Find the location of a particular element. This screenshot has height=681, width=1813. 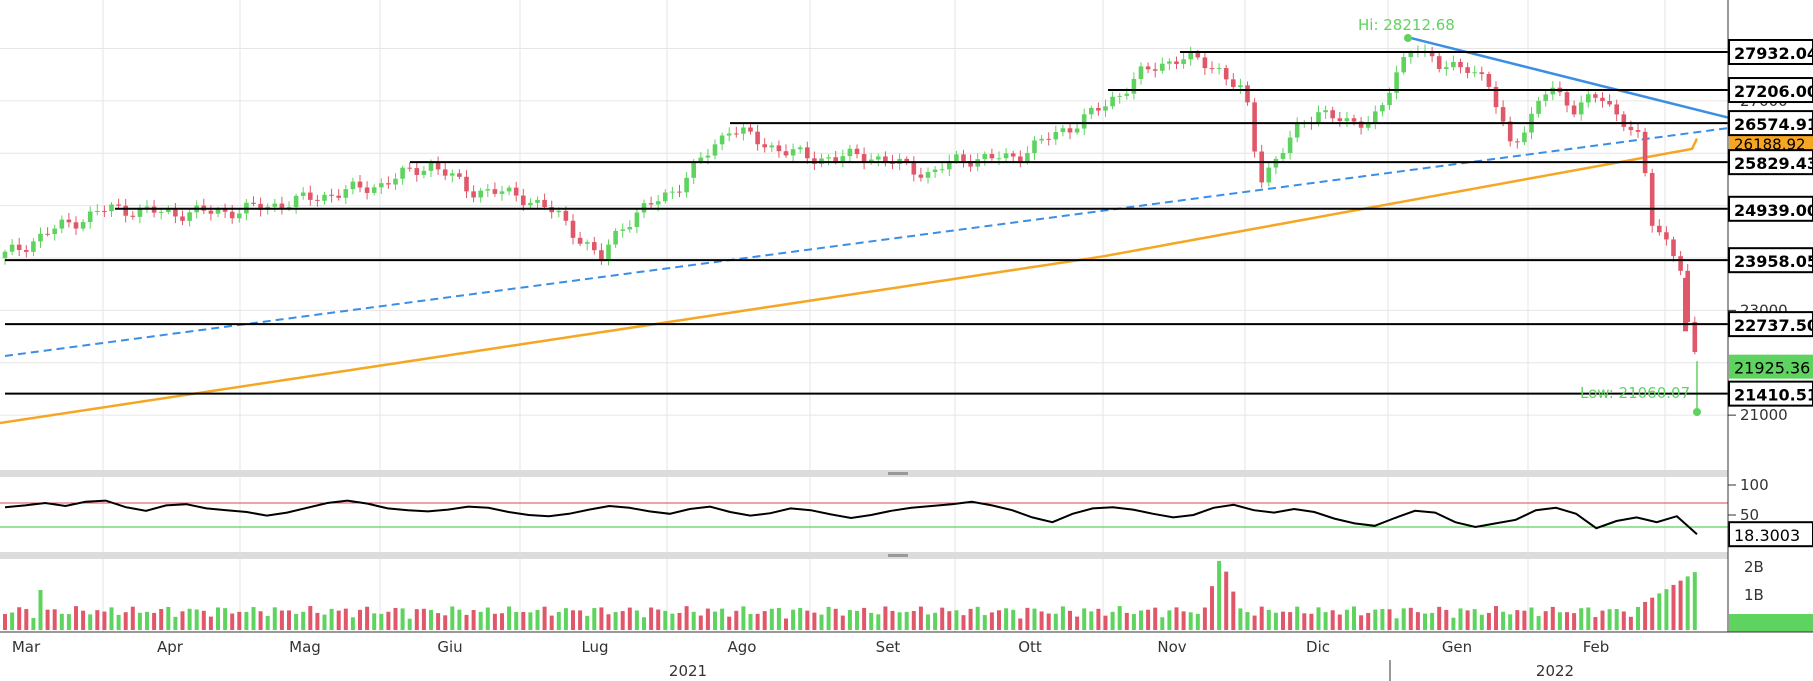

last-price-label: 21925.36 is located at coordinates (1772, 368).